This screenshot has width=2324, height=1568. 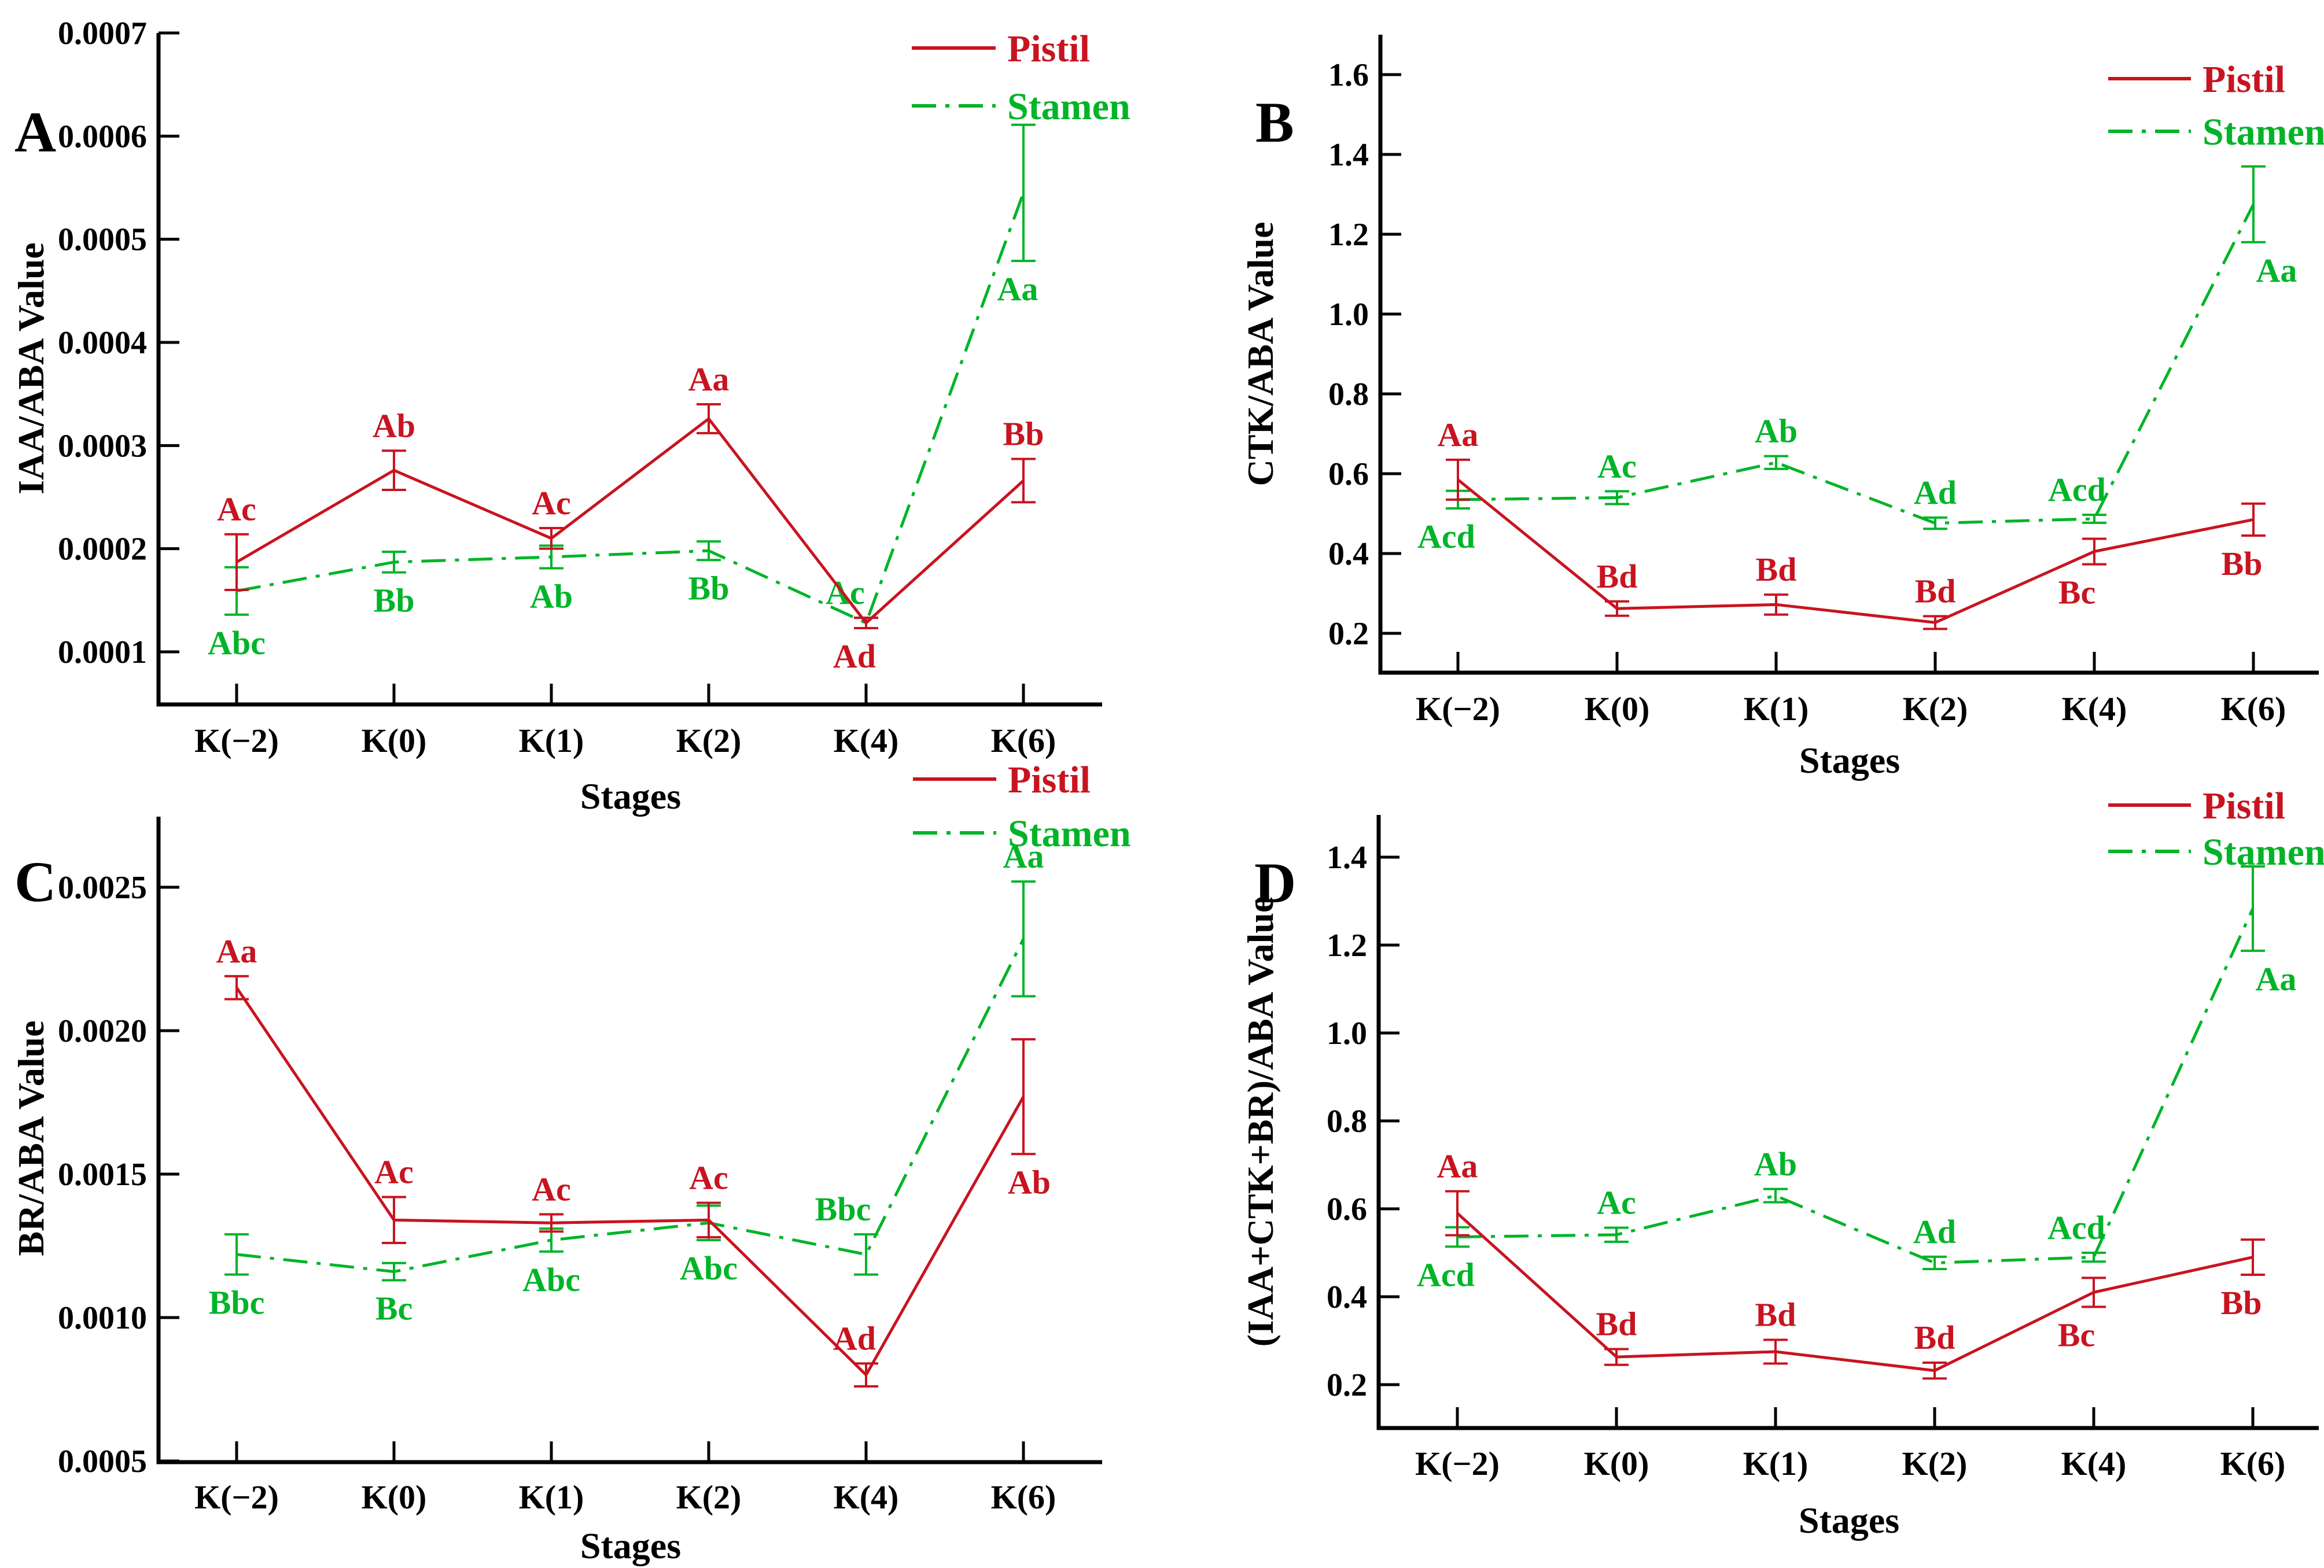 What do you see at coordinates (1348, 155) in the screenshot?
I see `y-tick-label: 1.4` at bounding box center [1348, 155].